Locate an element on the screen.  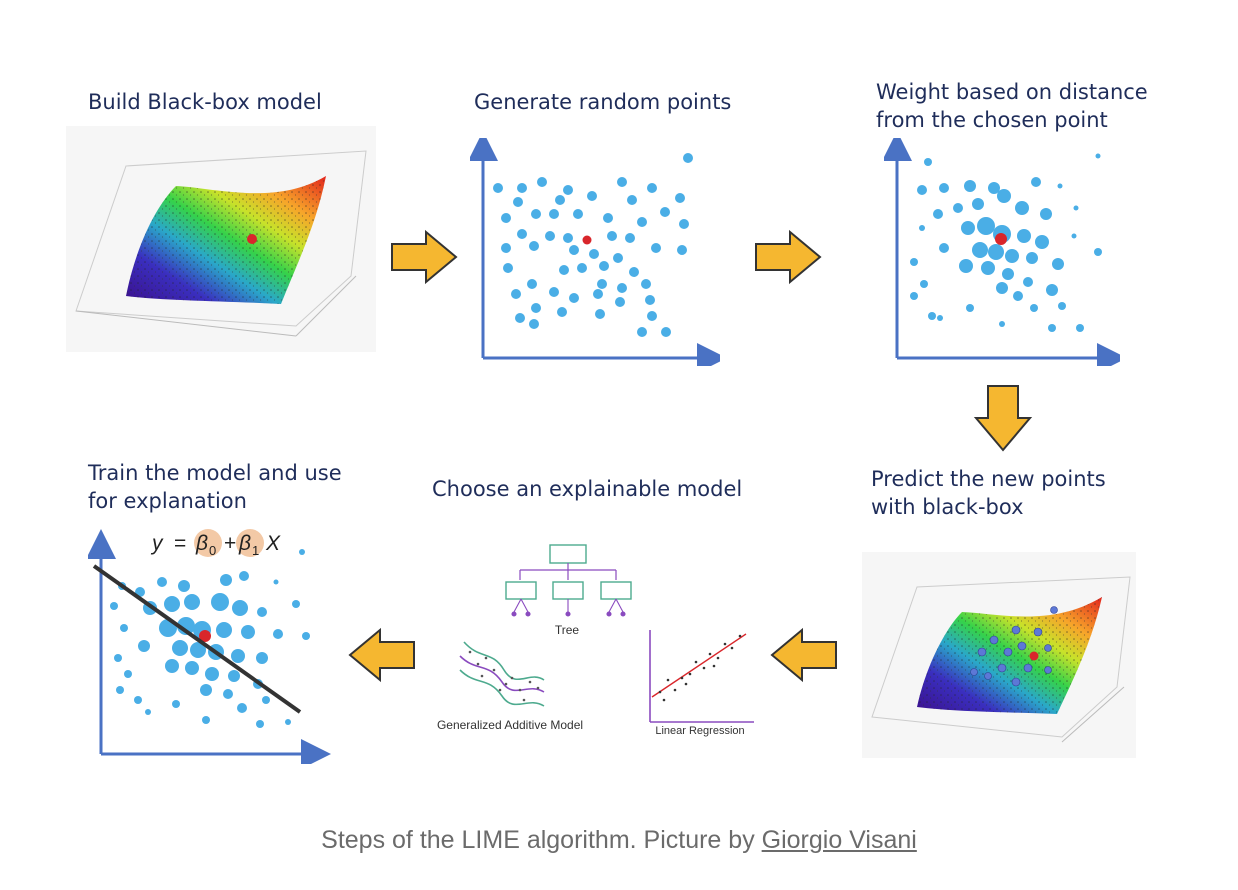
weighted-points-plot is located at coordinates (1002, 252).